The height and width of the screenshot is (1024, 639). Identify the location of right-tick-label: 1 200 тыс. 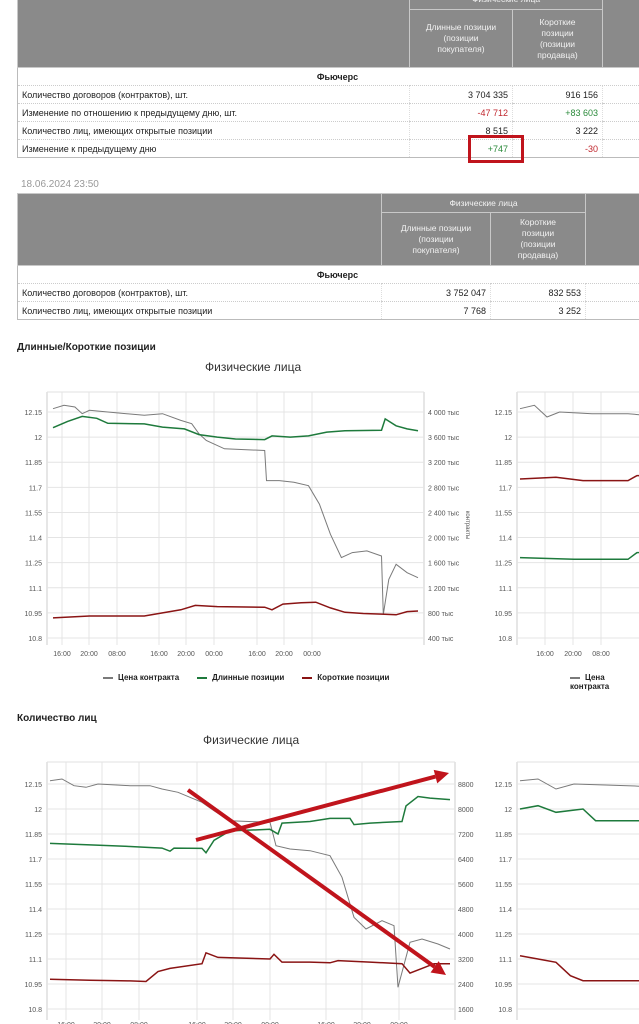
(444, 589).